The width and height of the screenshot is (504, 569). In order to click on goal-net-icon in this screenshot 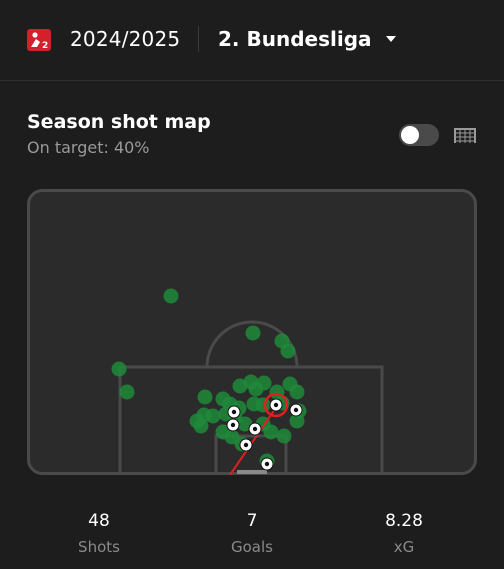, I will do `click(465, 135)`.